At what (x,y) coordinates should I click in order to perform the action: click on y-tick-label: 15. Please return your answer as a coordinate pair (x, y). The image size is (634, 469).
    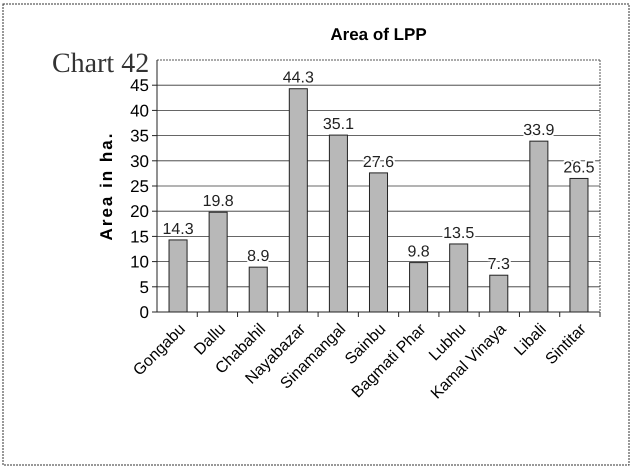
    Looking at the image, I should click on (139, 236).